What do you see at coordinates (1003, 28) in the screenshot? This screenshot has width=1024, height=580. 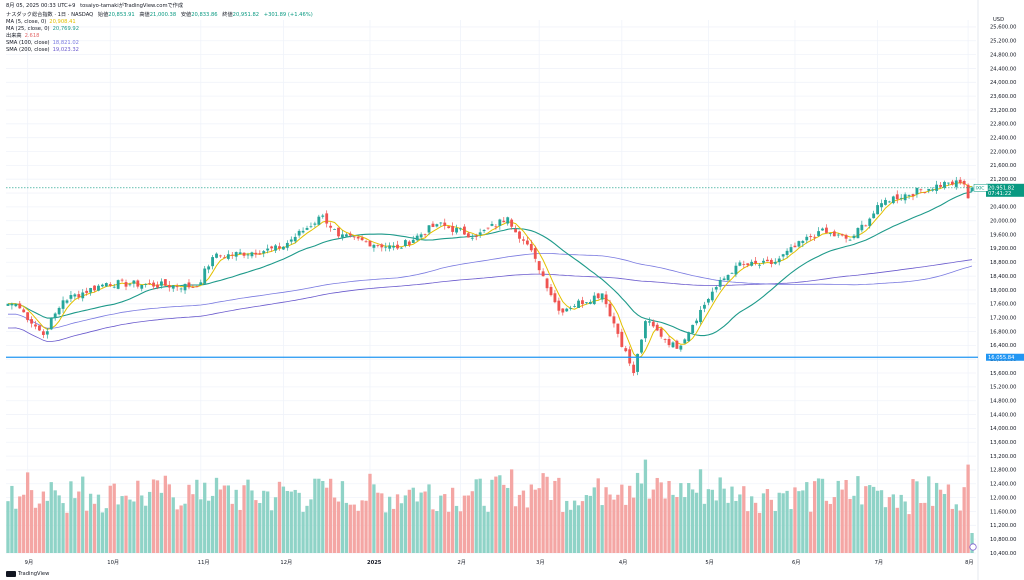 I see `price-tick-label: 25,600.00` at bounding box center [1003, 28].